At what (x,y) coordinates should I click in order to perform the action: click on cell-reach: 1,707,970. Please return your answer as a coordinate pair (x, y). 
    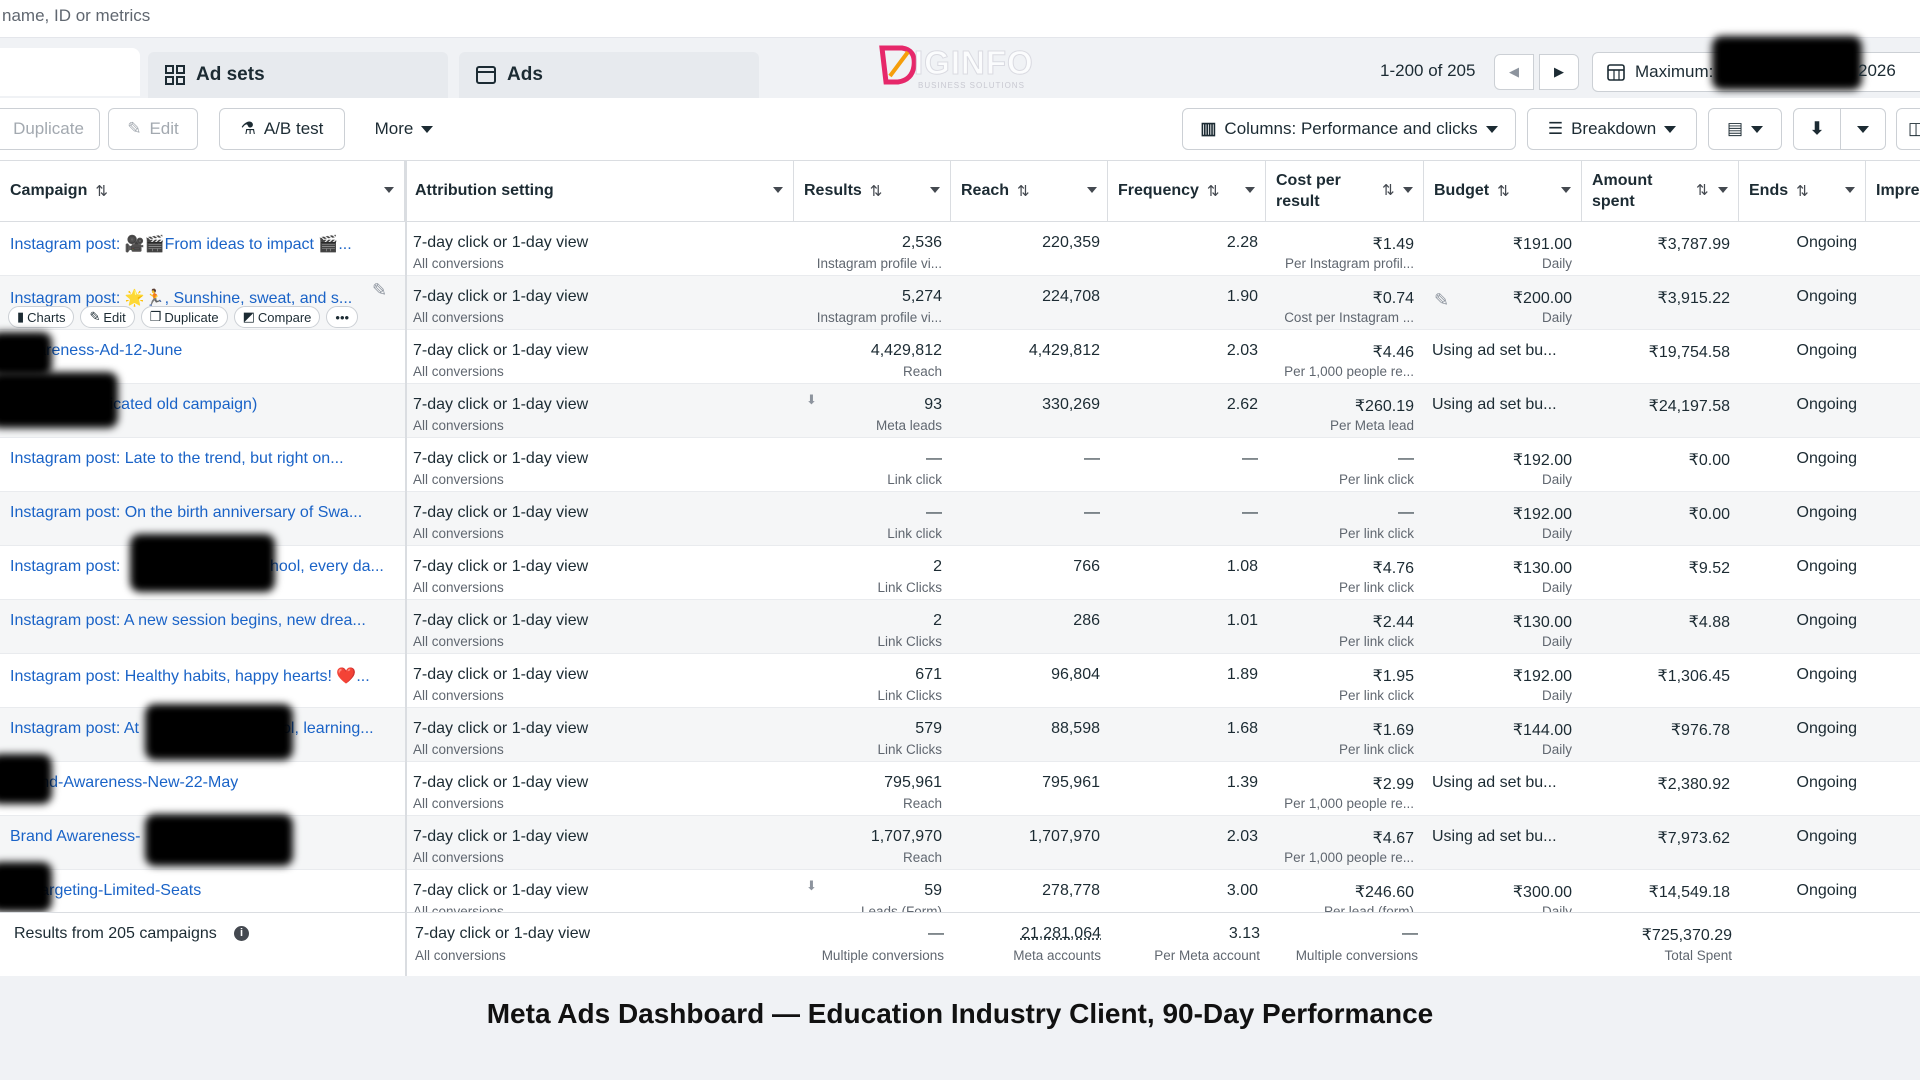
    Looking at the image, I should click on (1025, 837).